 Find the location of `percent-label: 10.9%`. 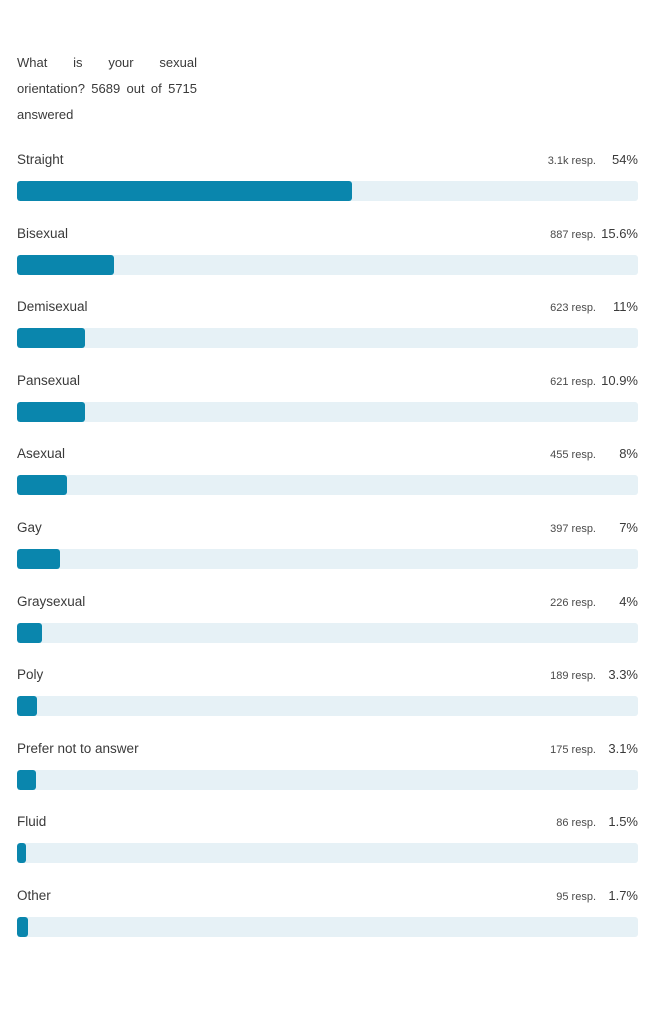

percent-label: 10.9% is located at coordinates (619, 380).